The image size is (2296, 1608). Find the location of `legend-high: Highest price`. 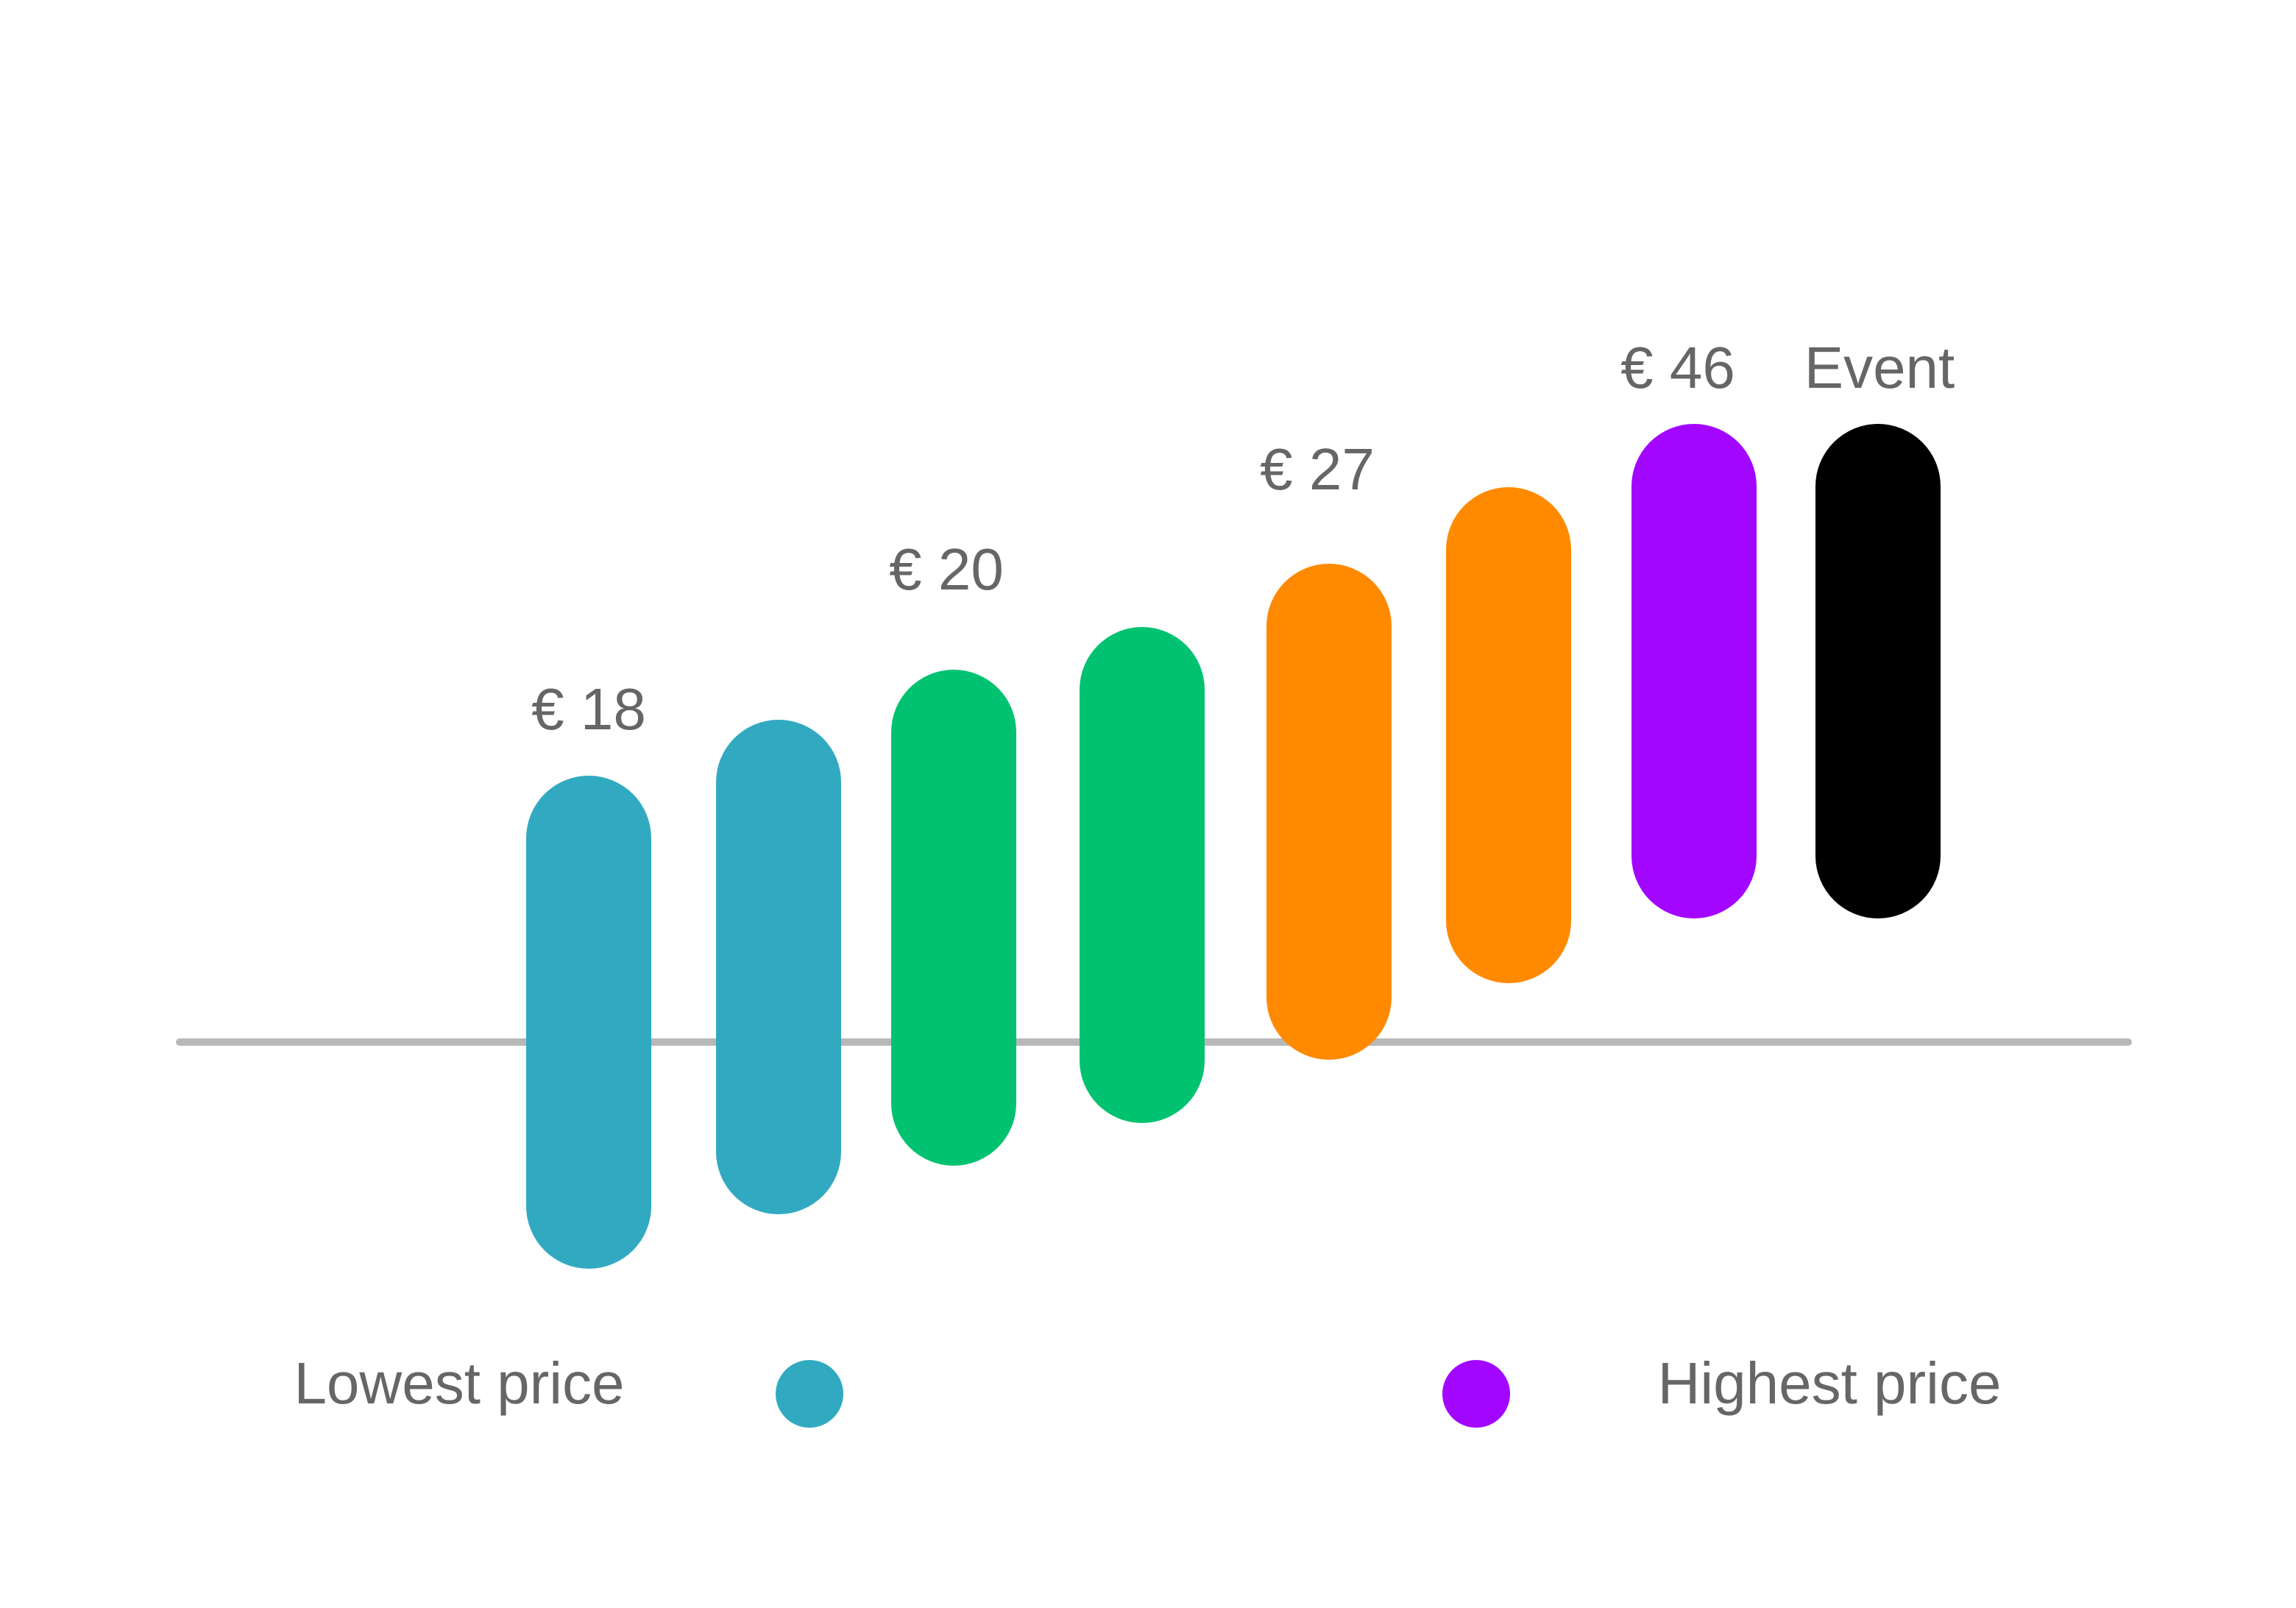

legend-high: Highest price is located at coordinates (1830, 1383).